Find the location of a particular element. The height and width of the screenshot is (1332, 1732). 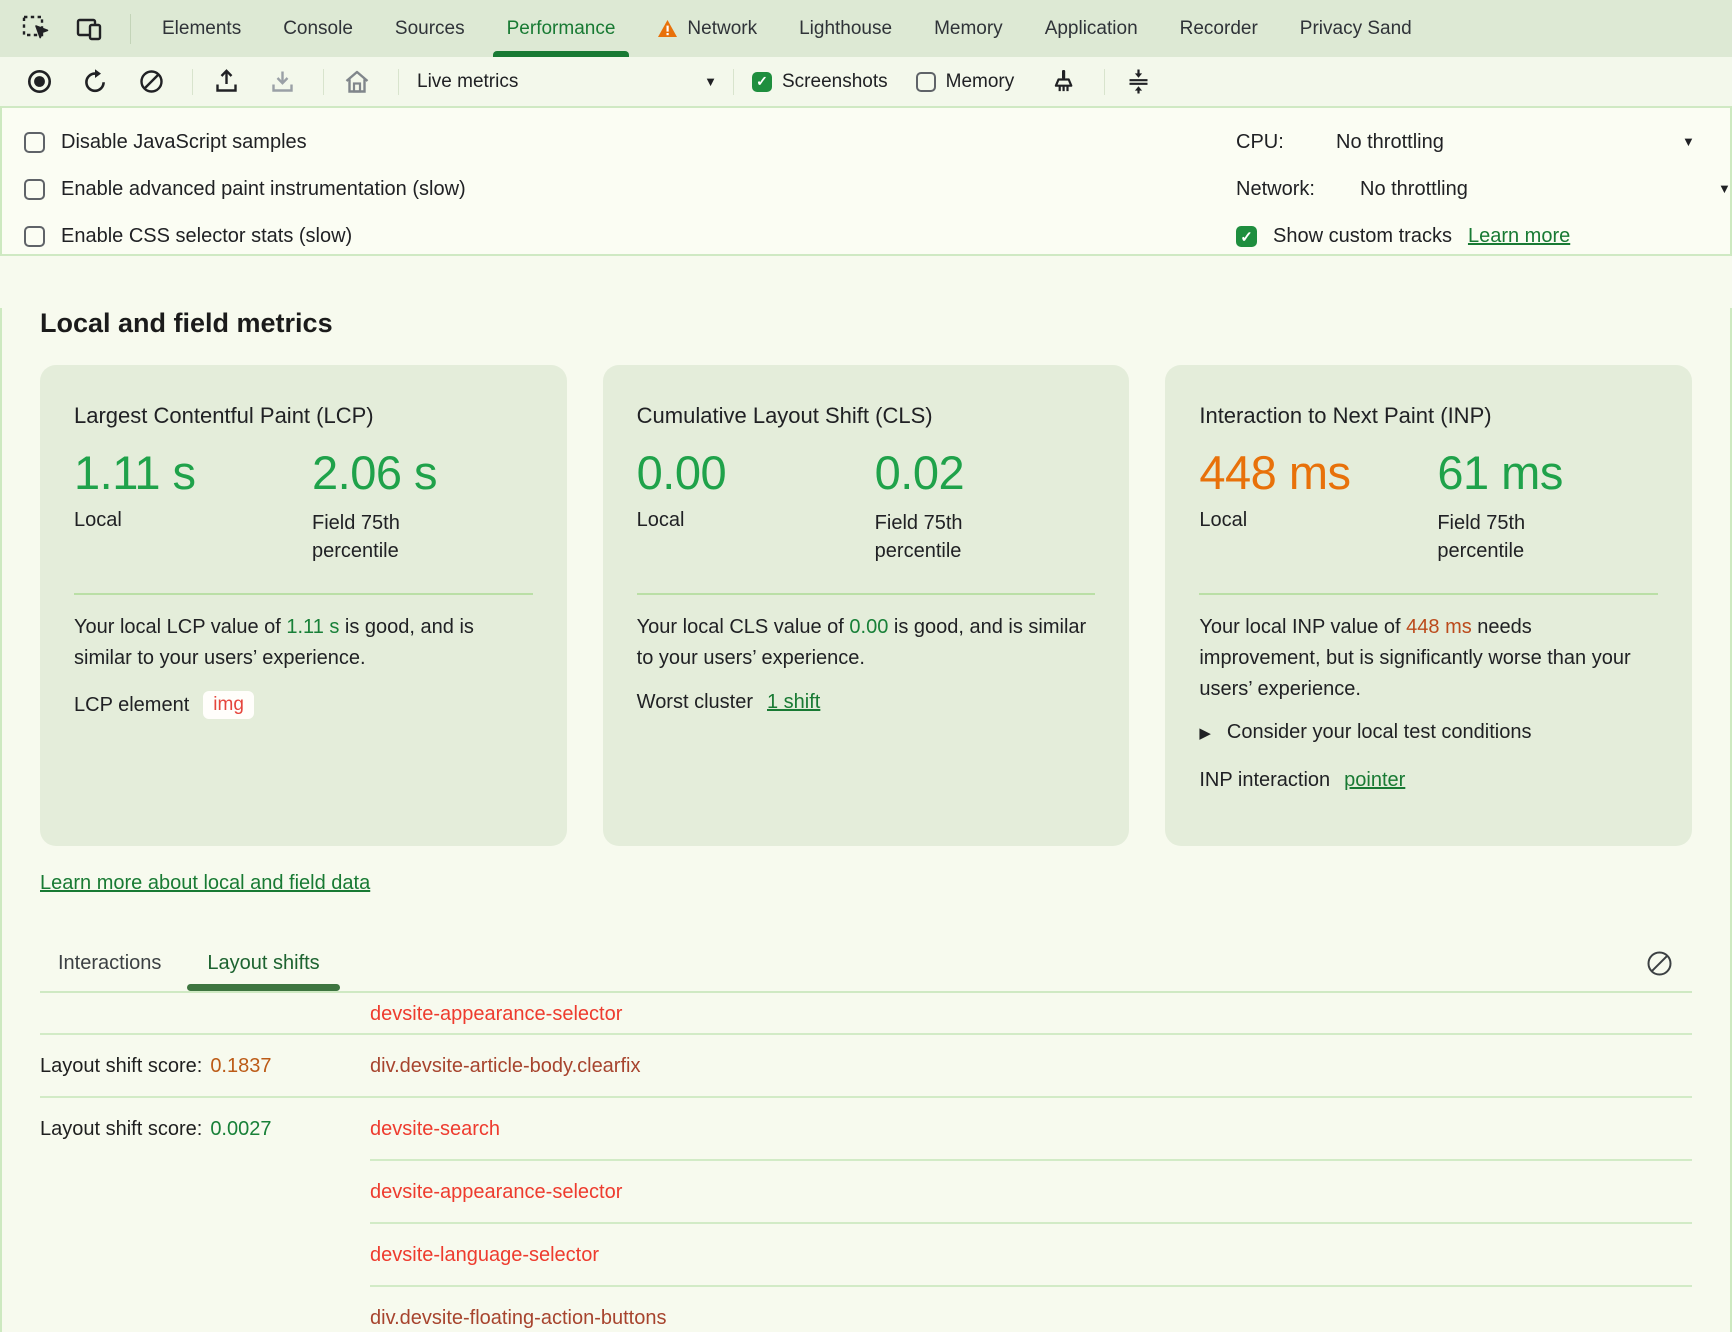

lcp-card-title: Largest Contentful Paint (LCP) is located at coordinates (224, 415).